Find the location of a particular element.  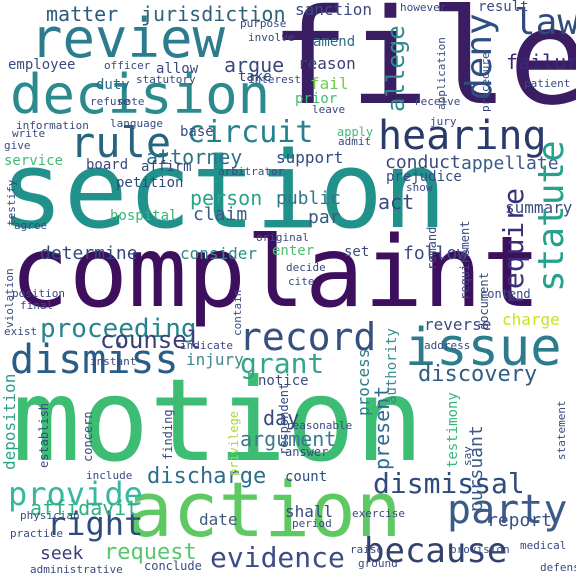

word-issue: issue is located at coordinates (483, 348).